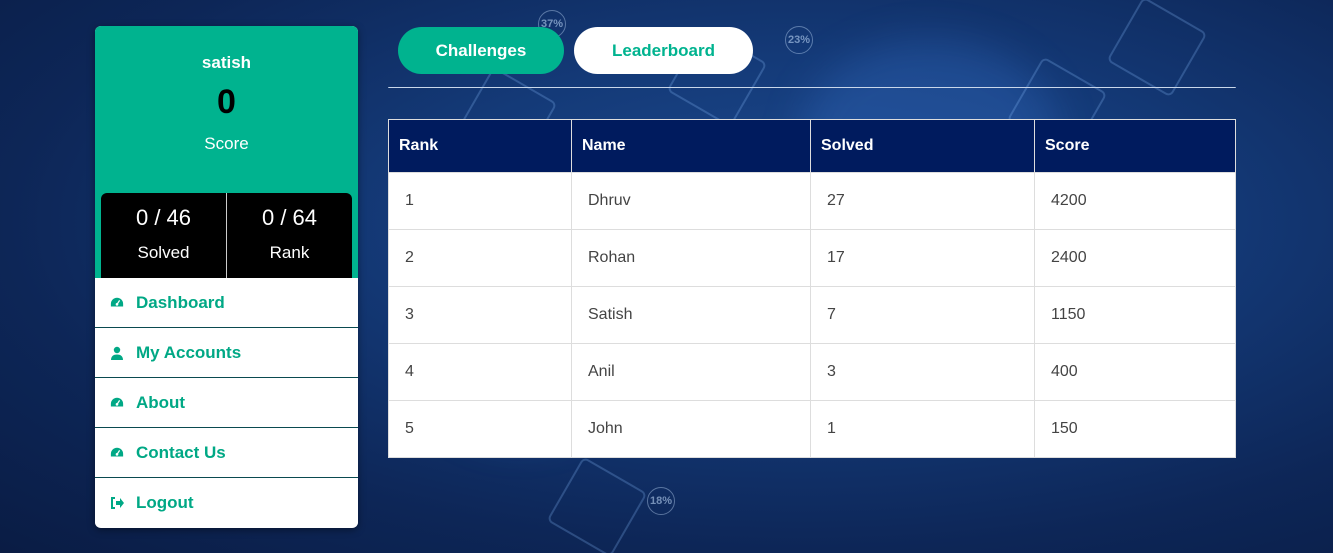  What do you see at coordinates (189, 352) in the screenshot?
I see `menu-label-my-accounts: My Accounts` at bounding box center [189, 352].